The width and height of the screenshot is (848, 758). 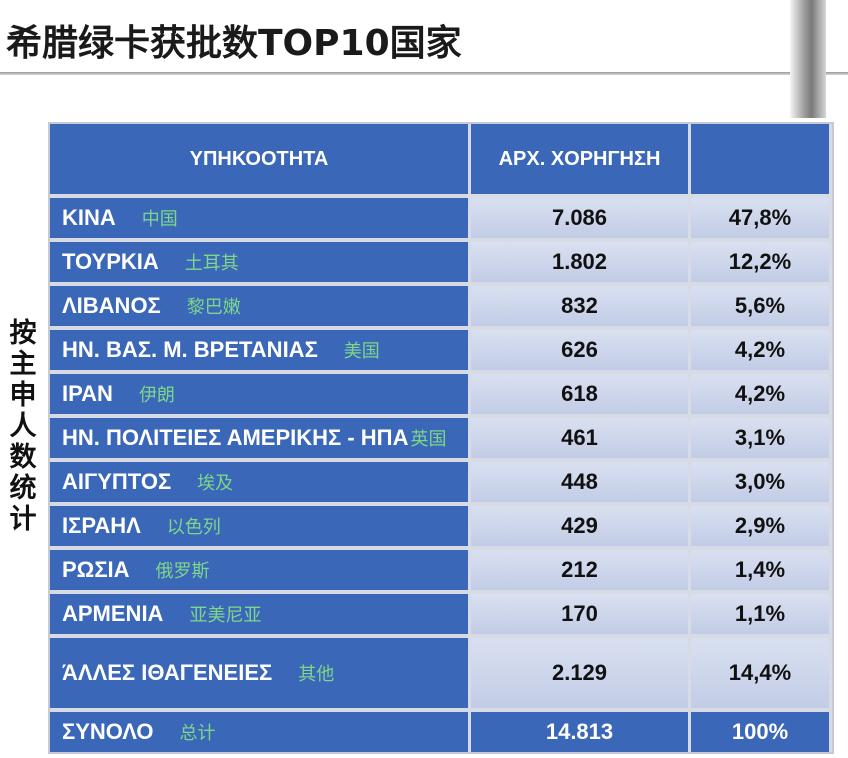 I want to click on table-header-row: ΥΠΗΚΟΟΤΗΤΑ ΑΡΧ. ΧΟΡΗΓΗΣΗ, so click(x=441, y=159).